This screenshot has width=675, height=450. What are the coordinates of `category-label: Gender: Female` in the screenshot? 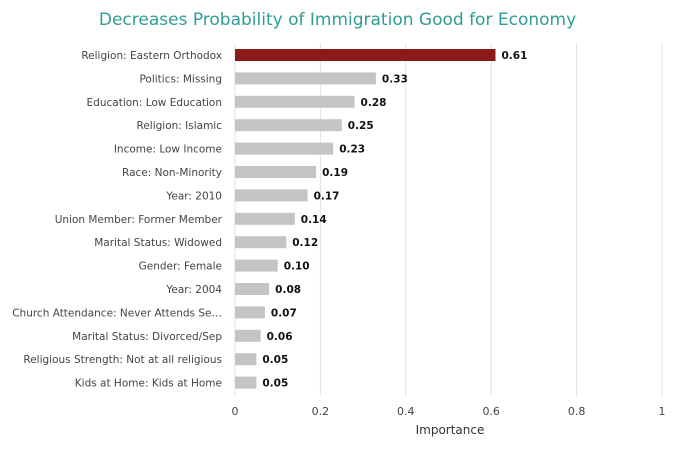 It's located at (180, 267).